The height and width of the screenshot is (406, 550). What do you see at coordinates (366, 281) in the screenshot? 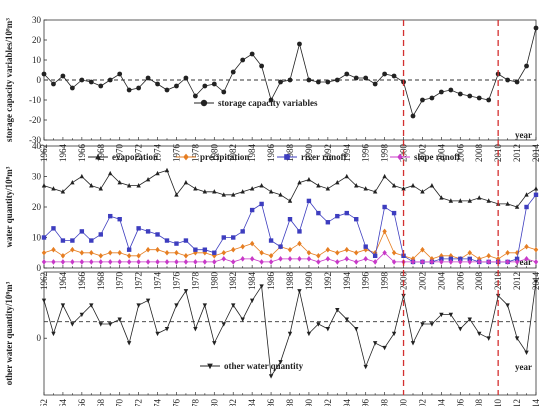
I see `x-tick-label: 1996` at bounding box center [366, 281].